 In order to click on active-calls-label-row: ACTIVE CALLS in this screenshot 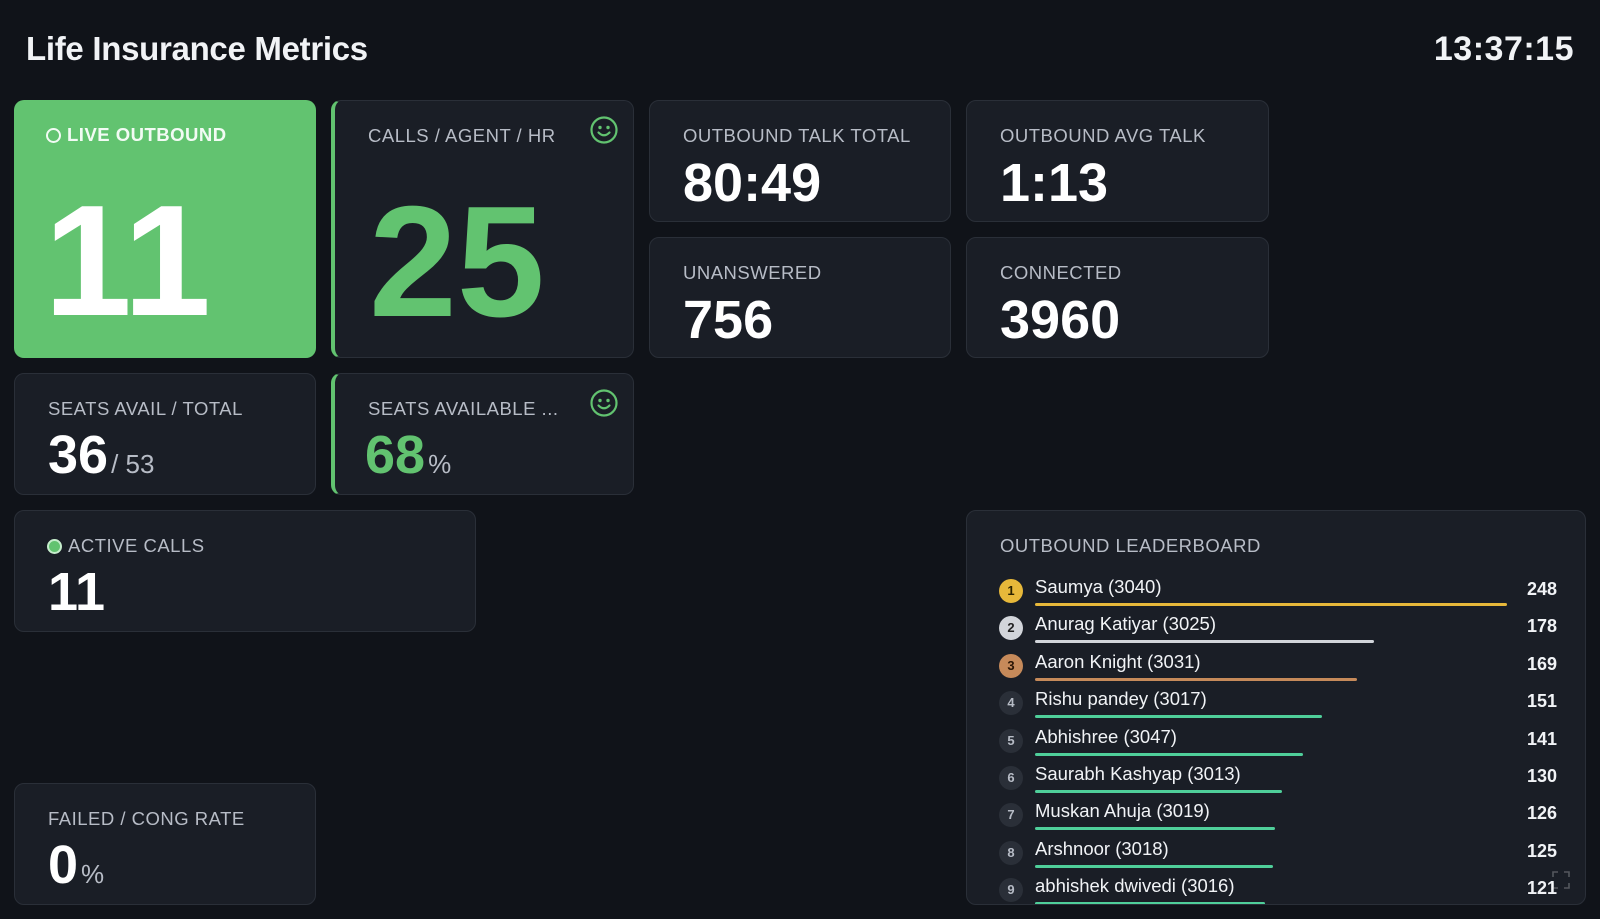, I will do `click(126, 546)`.